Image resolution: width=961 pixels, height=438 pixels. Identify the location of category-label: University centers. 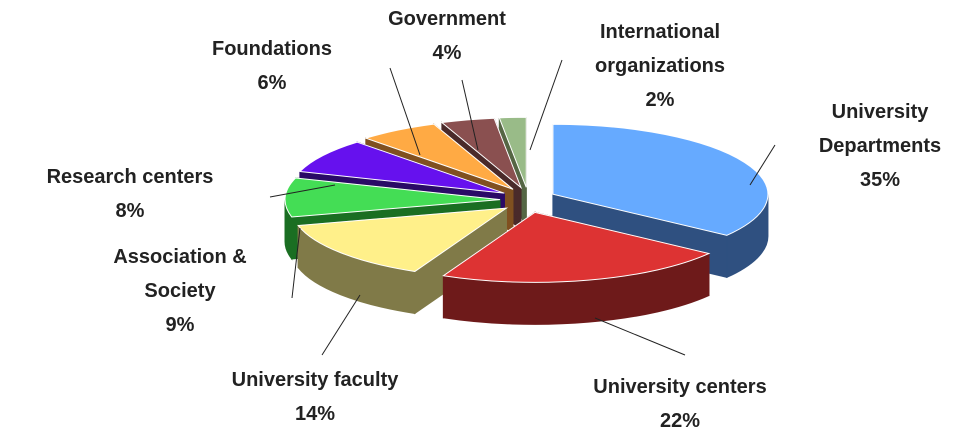
(680, 387).